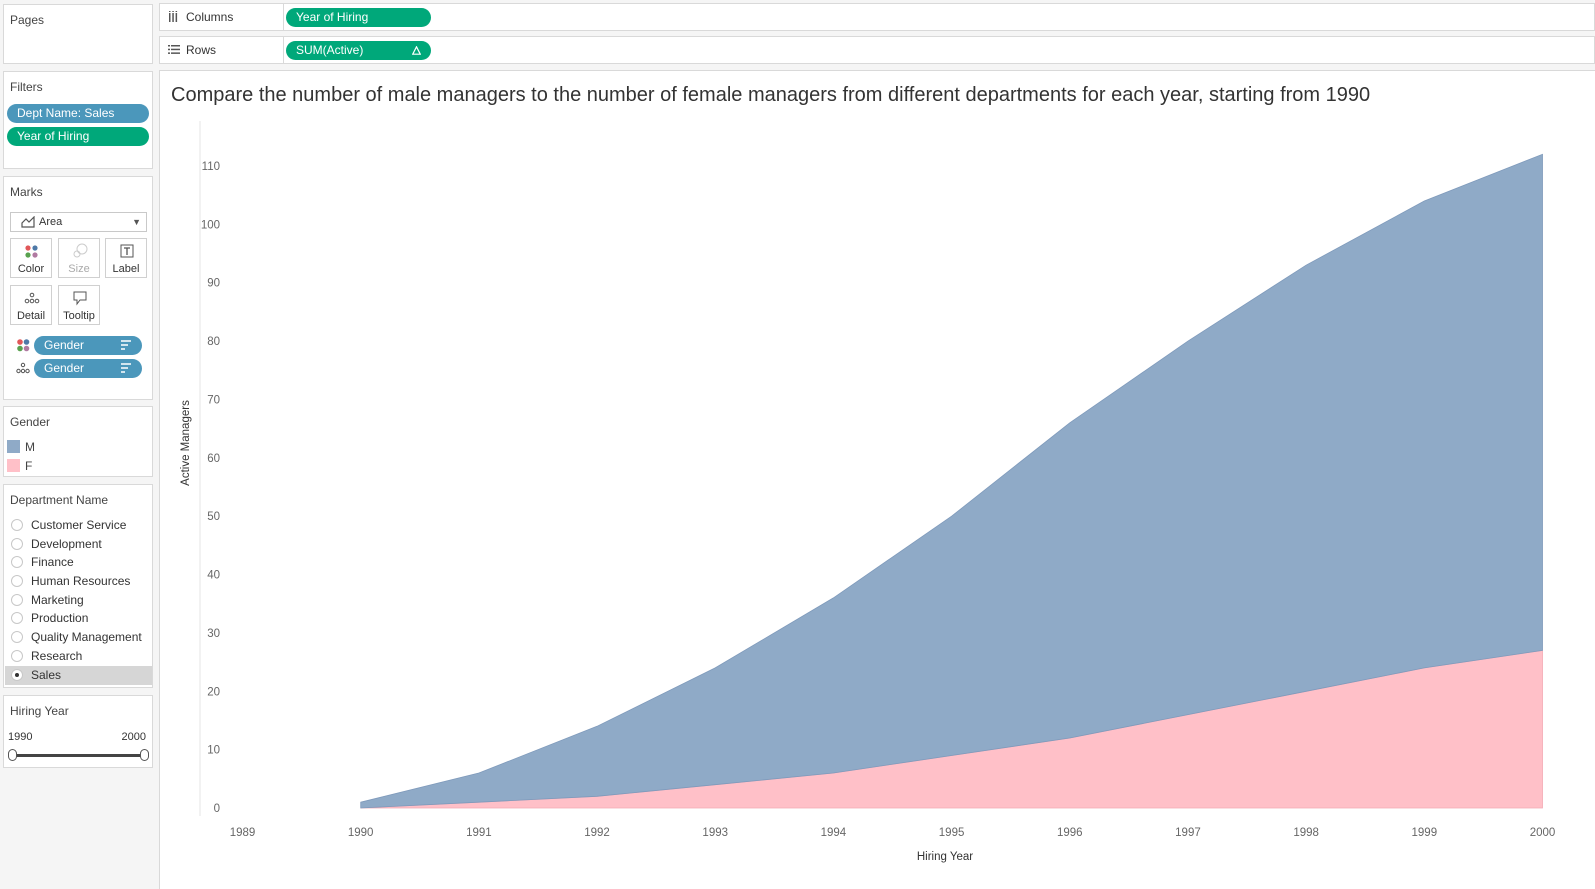 The height and width of the screenshot is (889, 1595). Describe the element at coordinates (358, 50) in the screenshot. I see `rows-pill-sum-active: SUM(Active)` at that location.